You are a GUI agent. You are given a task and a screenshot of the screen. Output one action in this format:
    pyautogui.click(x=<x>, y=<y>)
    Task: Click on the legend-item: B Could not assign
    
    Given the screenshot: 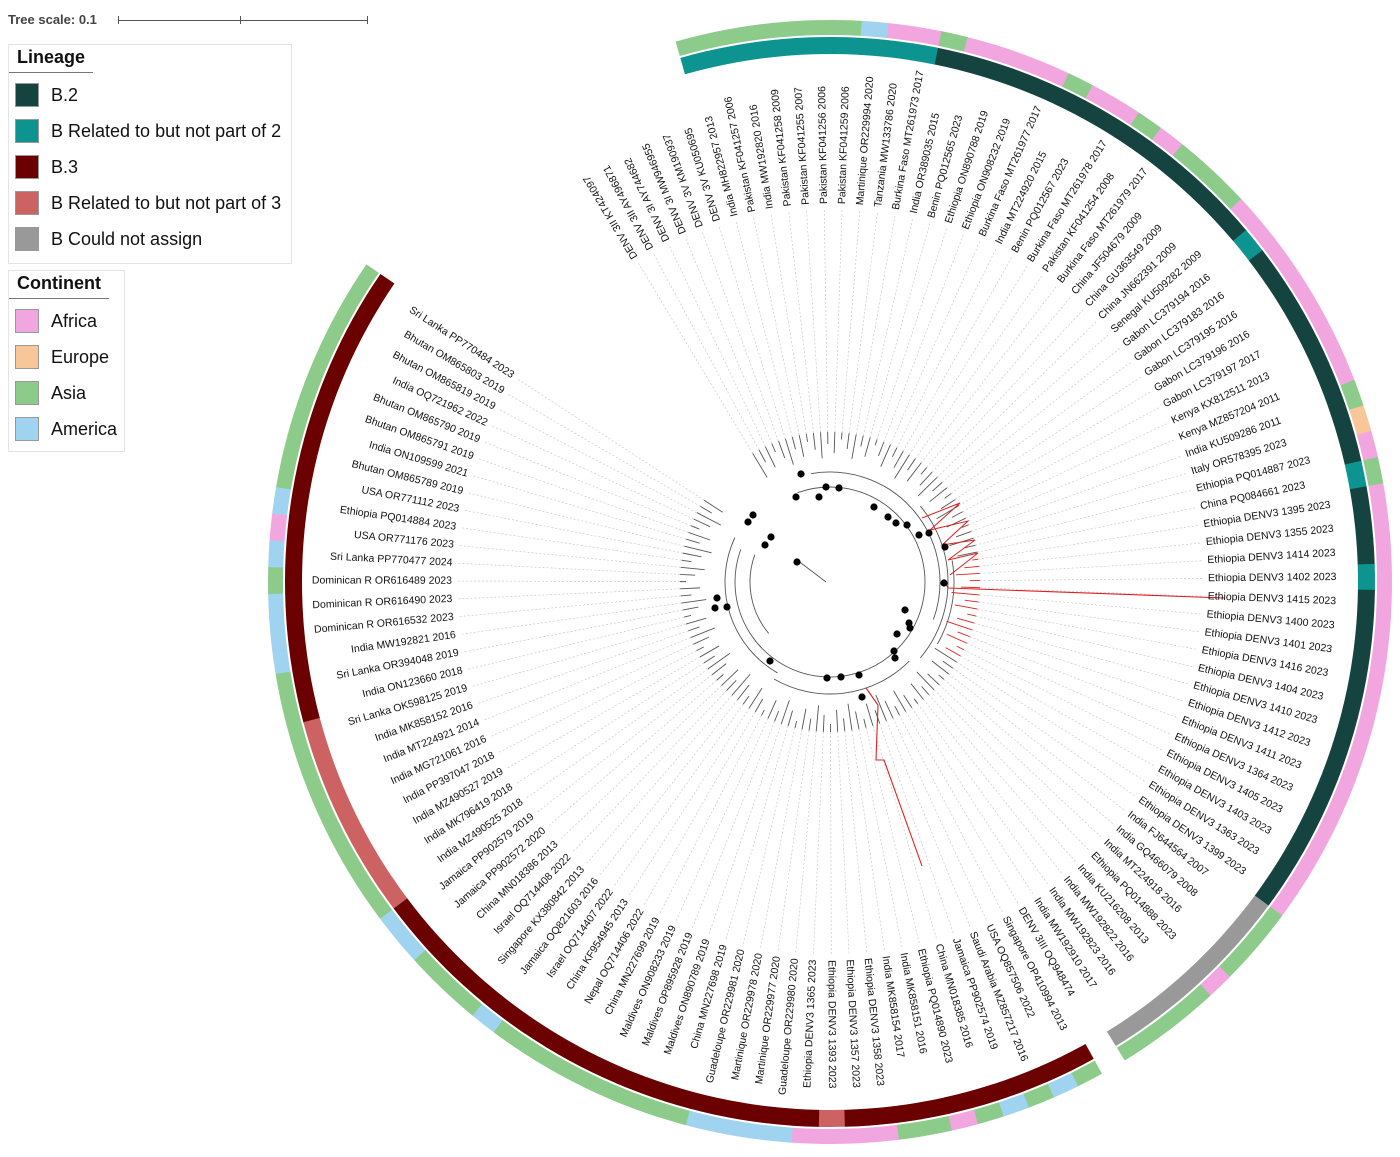 What is the action you would take?
    pyautogui.click(x=150, y=239)
    